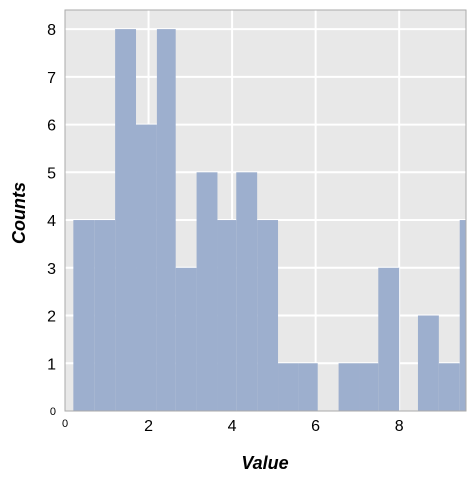 The image size is (475, 482). What do you see at coordinates (51, 173) in the screenshot?
I see `y-tick-label-5: 5` at bounding box center [51, 173].